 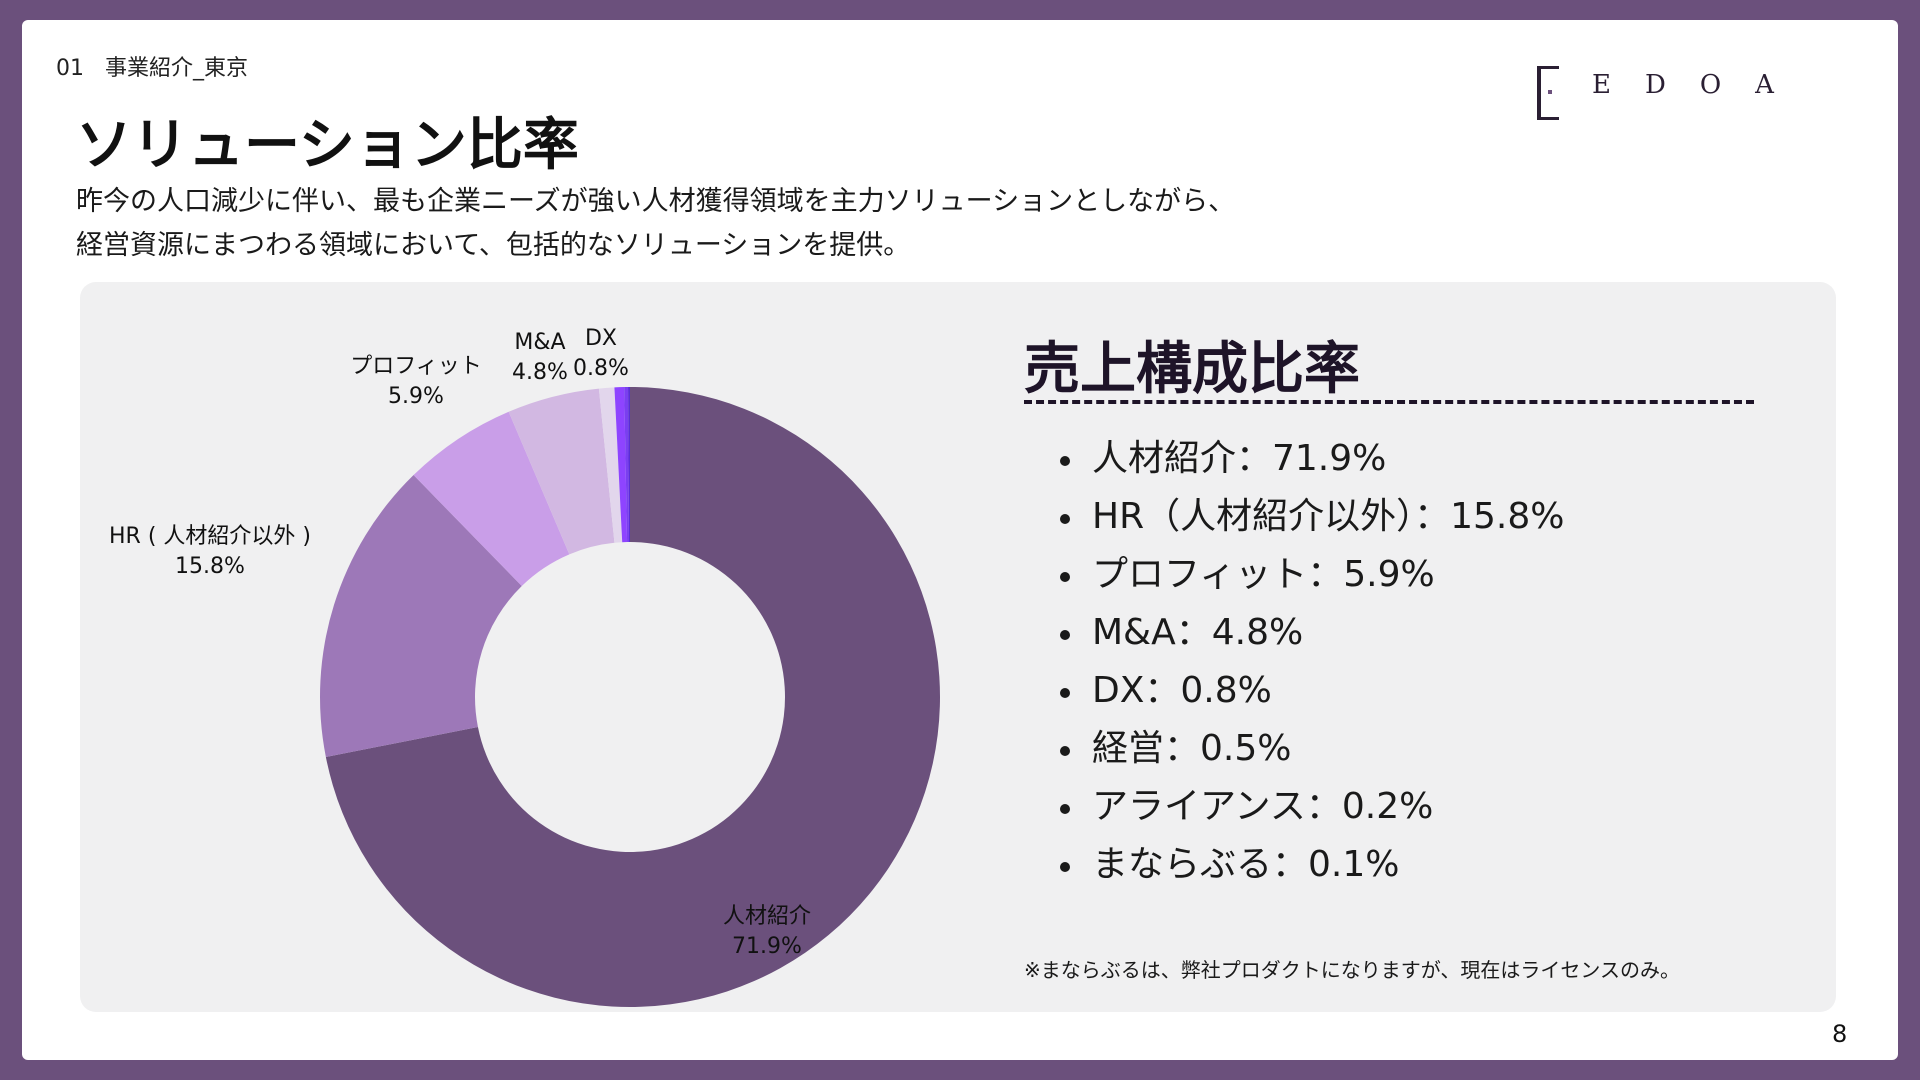 What do you see at coordinates (70, 68) in the screenshot?
I see `section-number: 01` at bounding box center [70, 68].